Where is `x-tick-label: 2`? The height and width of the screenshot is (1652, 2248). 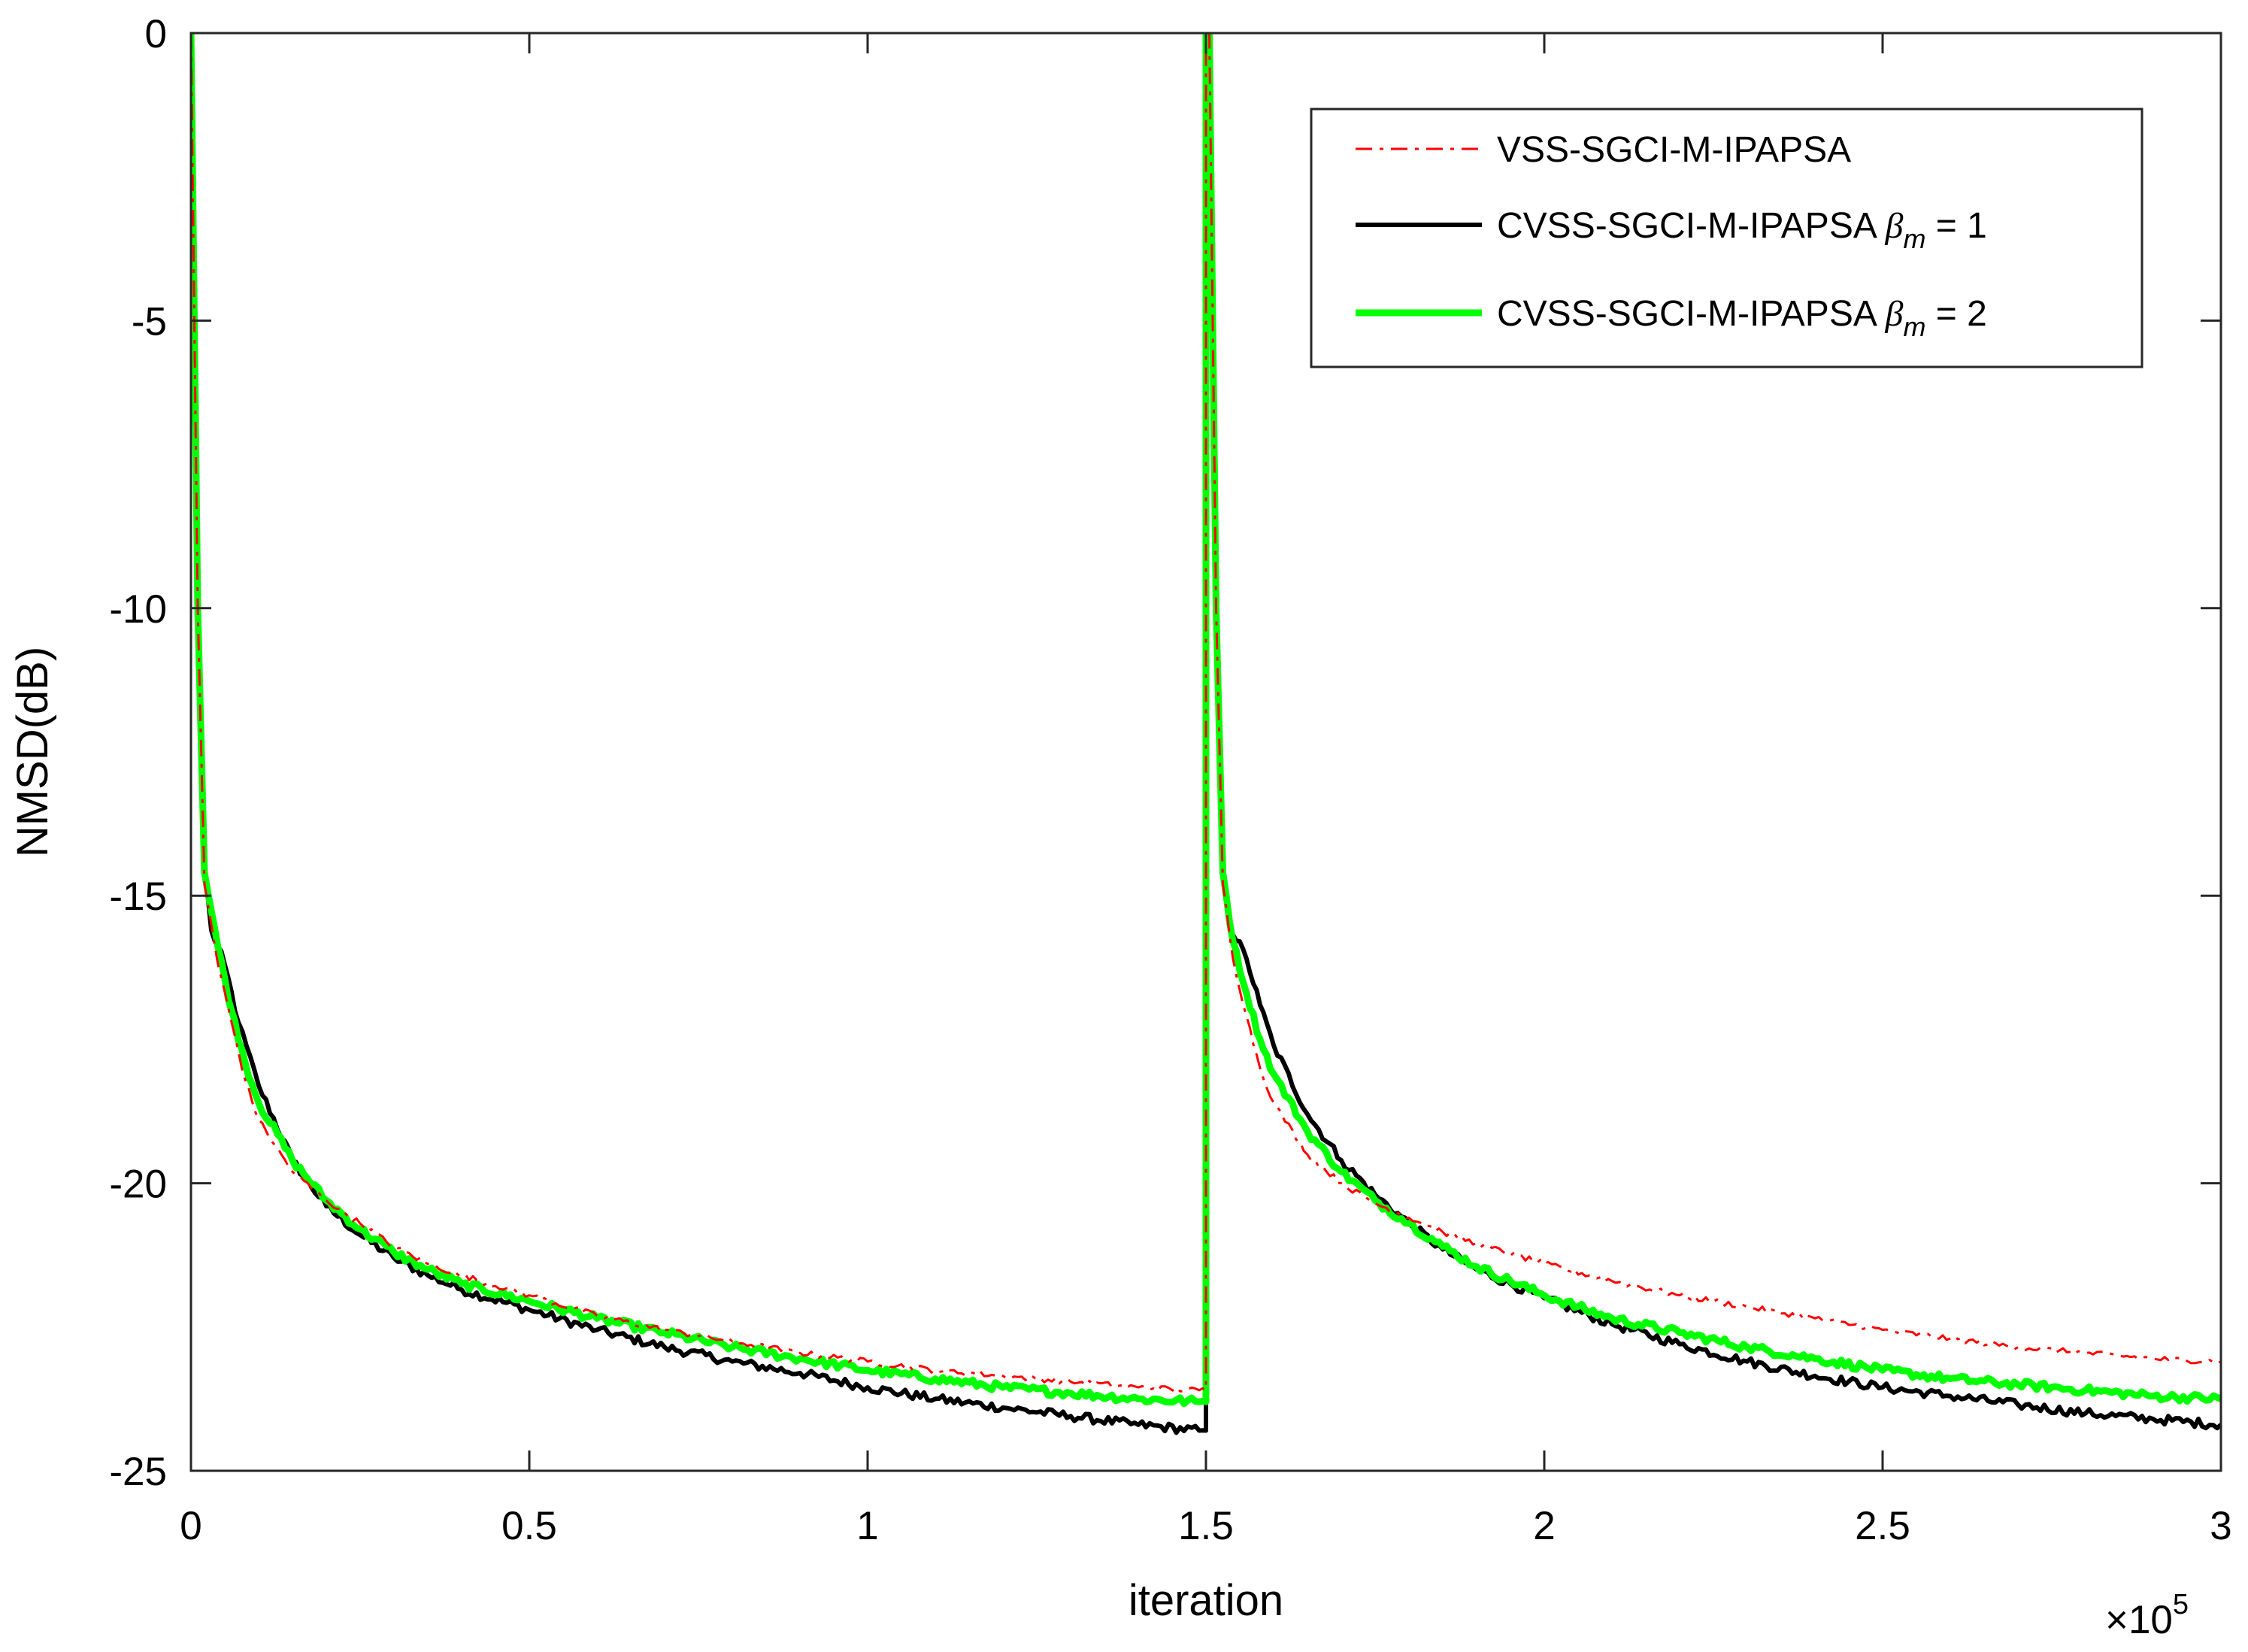 x-tick-label: 2 is located at coordinates (1544, 1526).